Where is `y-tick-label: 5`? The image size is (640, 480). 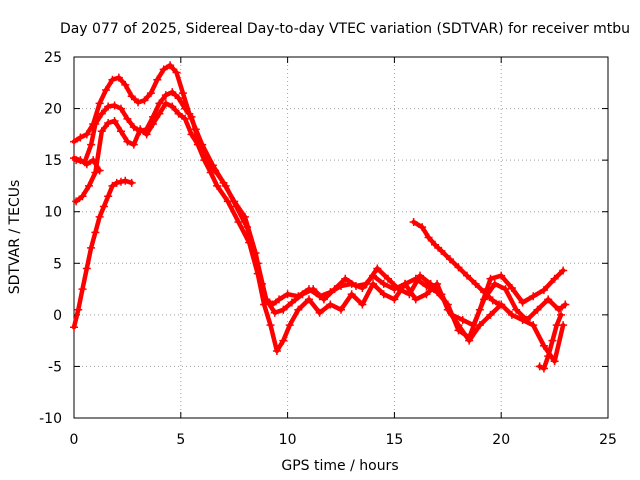
y-tick-label: 5 is located at coordinates (57, 264).